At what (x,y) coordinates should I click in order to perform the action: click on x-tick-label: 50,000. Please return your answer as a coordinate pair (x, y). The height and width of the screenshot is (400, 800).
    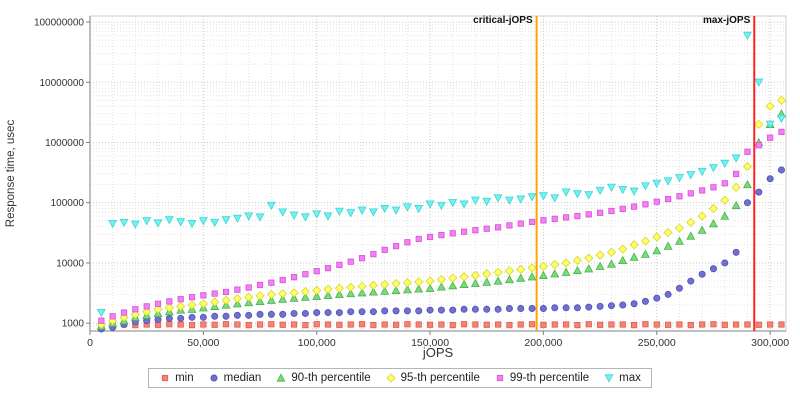
    Looking at the image, I should click on (203, 343).